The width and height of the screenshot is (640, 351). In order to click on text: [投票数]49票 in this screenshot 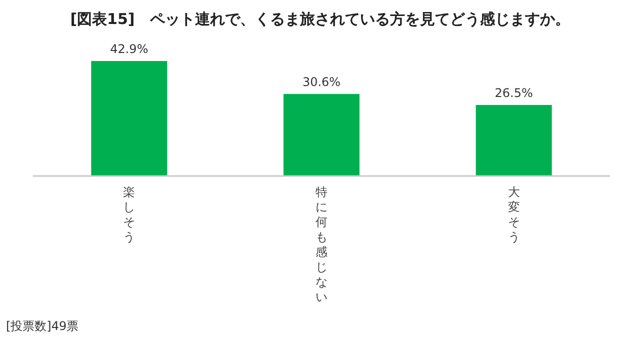, I will do `click(42, 326)`.